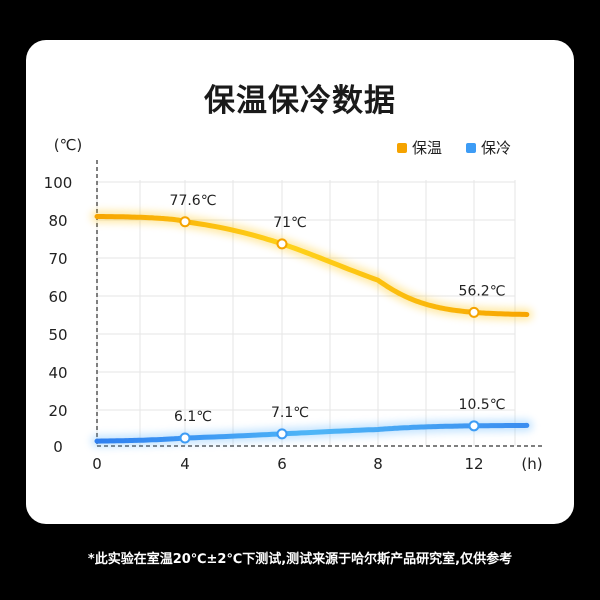 The image size is (600, 600). I want to click on y-tick-label: 60, so click(57, 297).